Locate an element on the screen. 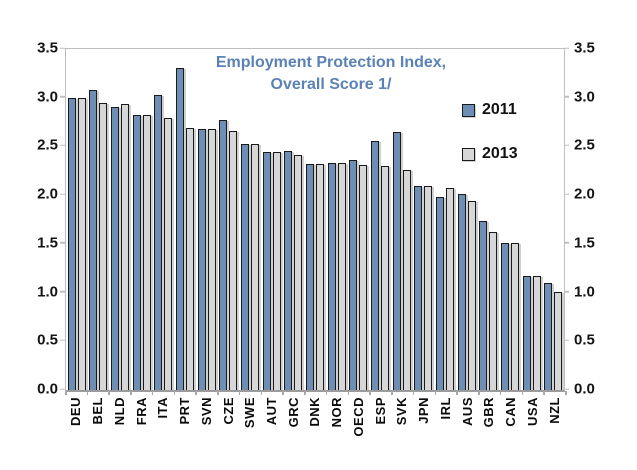 This screenshot has width=637, height=470. y-axis-labels-left: 0.0 0.5 1.0 1.5 2.0 2.5 3.0 3.5 is located at coordinates (38, 219).